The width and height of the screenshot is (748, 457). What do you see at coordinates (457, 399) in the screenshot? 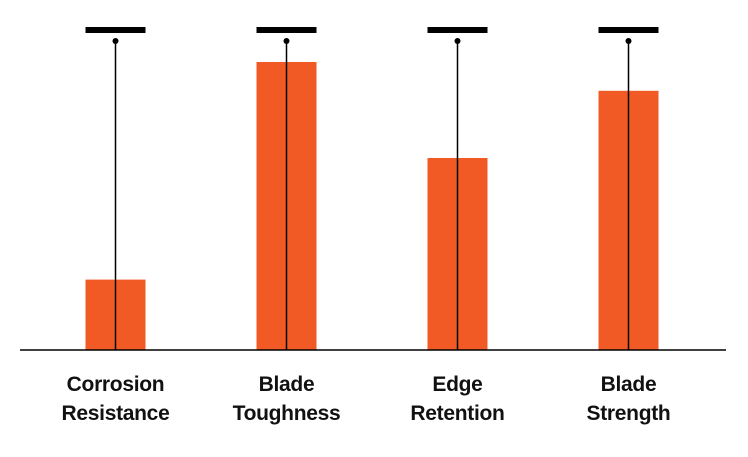
I see `x-tick-label: Edge Retention` at bounding box center [457, 399].